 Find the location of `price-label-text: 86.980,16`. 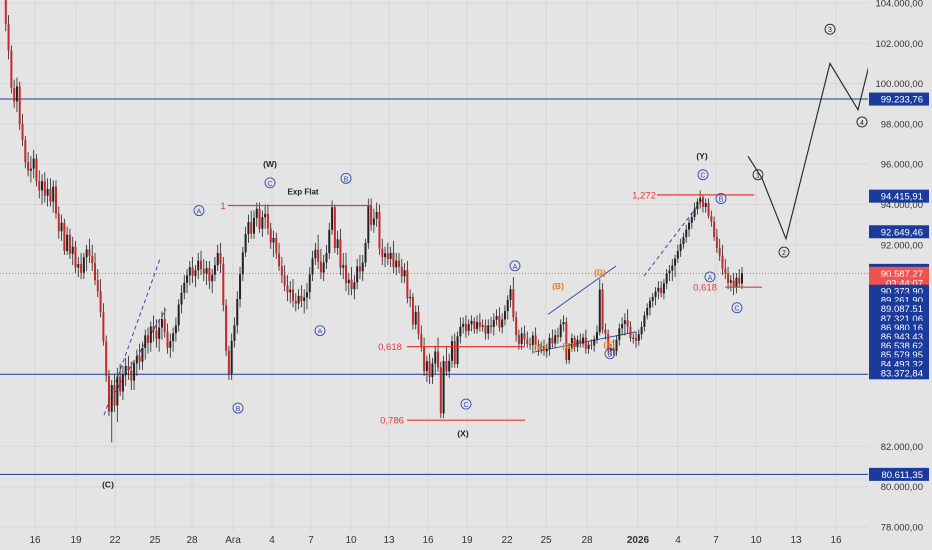

price-label-text: 86.980,16 is located at coordinates (902, 328).